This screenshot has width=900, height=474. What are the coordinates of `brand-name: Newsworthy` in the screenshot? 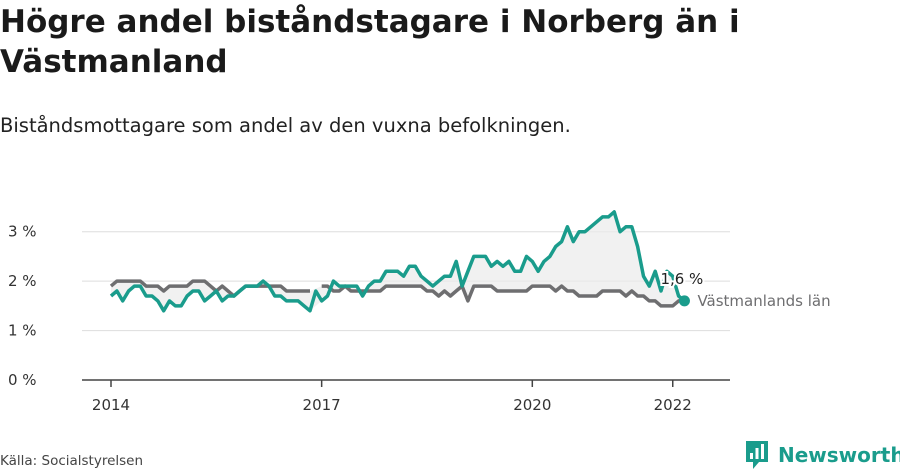 It's located at (839, 455).